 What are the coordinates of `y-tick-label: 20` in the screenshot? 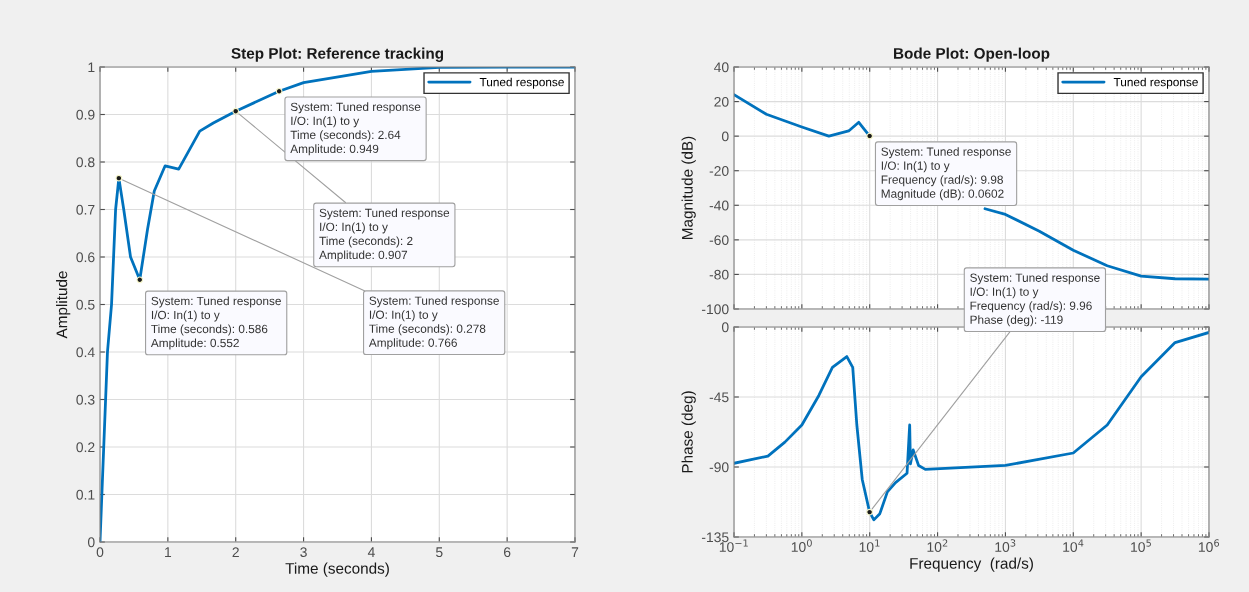 It's located at (721, 101).